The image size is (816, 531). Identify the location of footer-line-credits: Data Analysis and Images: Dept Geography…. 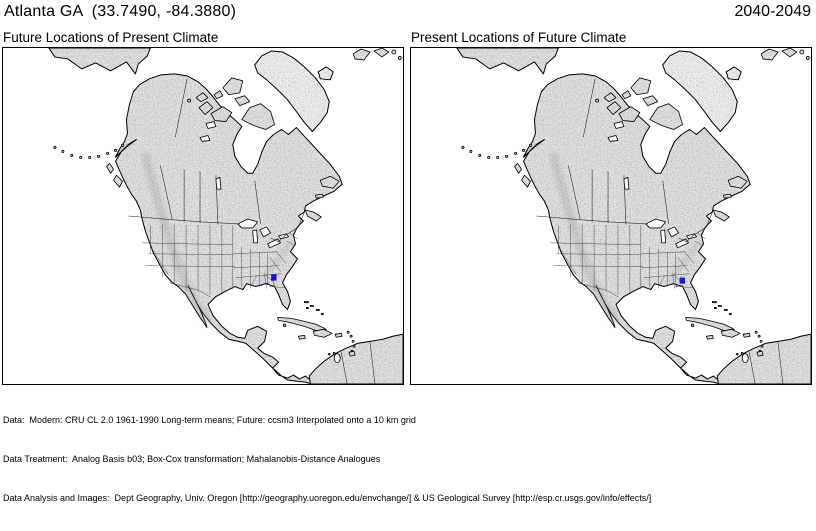
(327, 498).